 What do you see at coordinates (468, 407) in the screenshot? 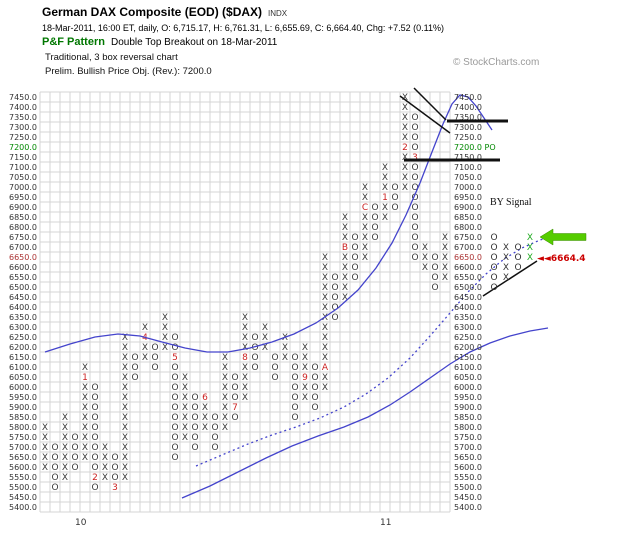
I see `svg-text: 5900.0` at bounding box center [468, 407].